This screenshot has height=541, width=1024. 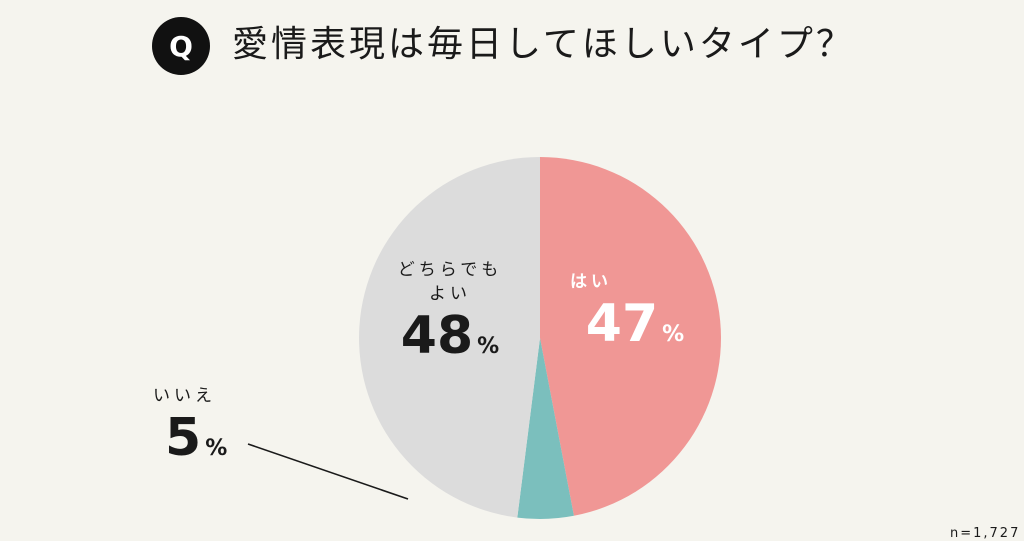 I want to click on slice-percent-hai: 47%, so click(x=635, y=329).